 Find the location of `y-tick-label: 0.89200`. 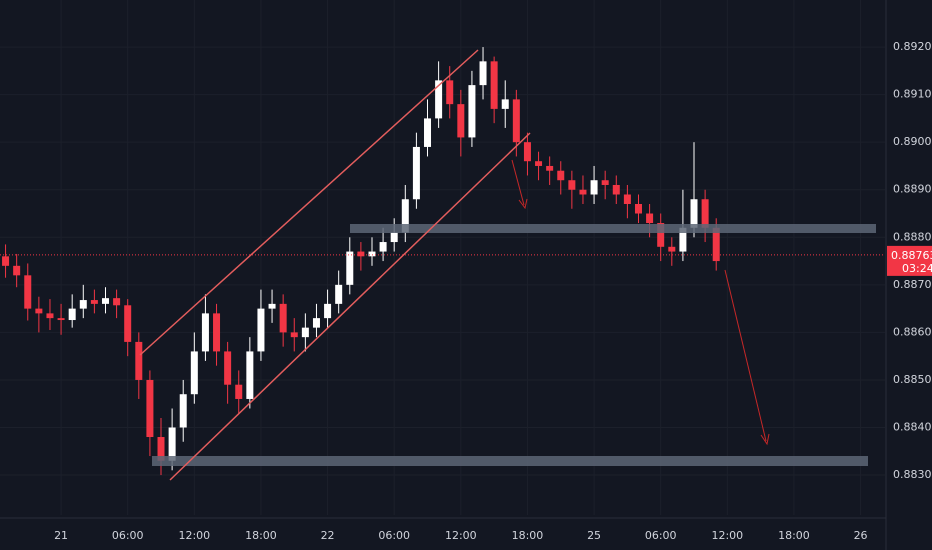

y-tick-label: 0.89200 is located at coordinates (912, 46).